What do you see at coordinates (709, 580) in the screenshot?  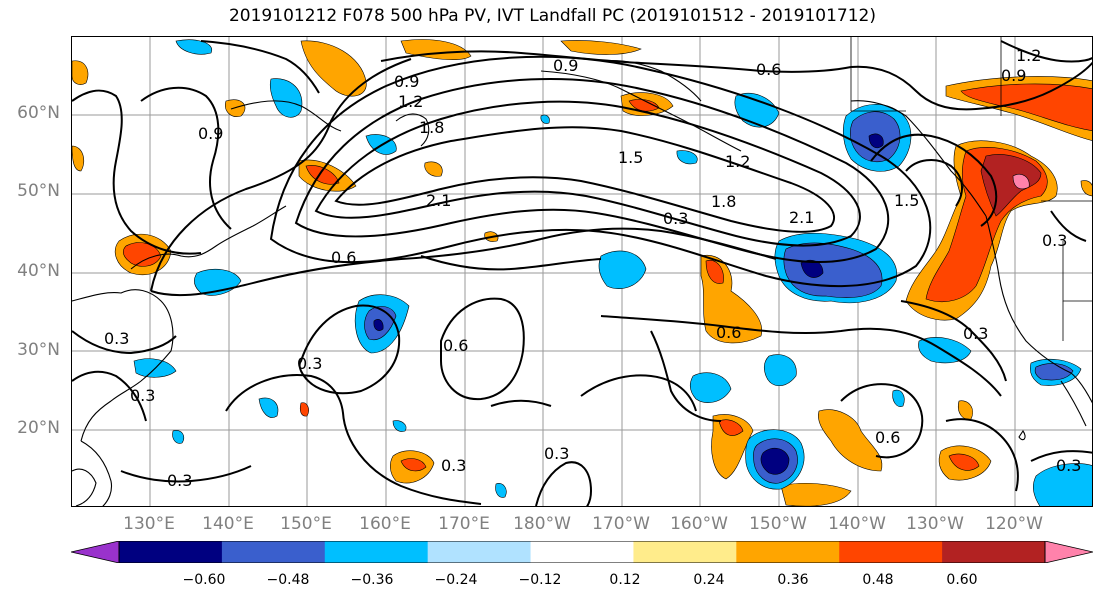 I see `colorbar-tick: 0.24` at bounding box center [709, 580].